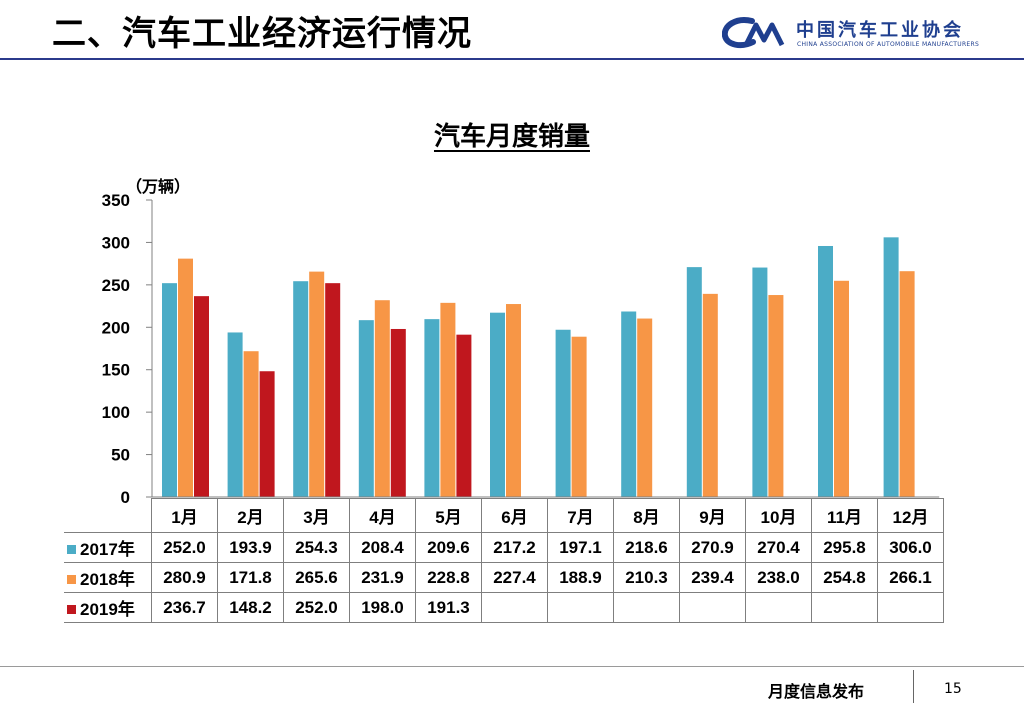  I want to click on y-axis-unit-label: （万辆）, so click(158, 186).